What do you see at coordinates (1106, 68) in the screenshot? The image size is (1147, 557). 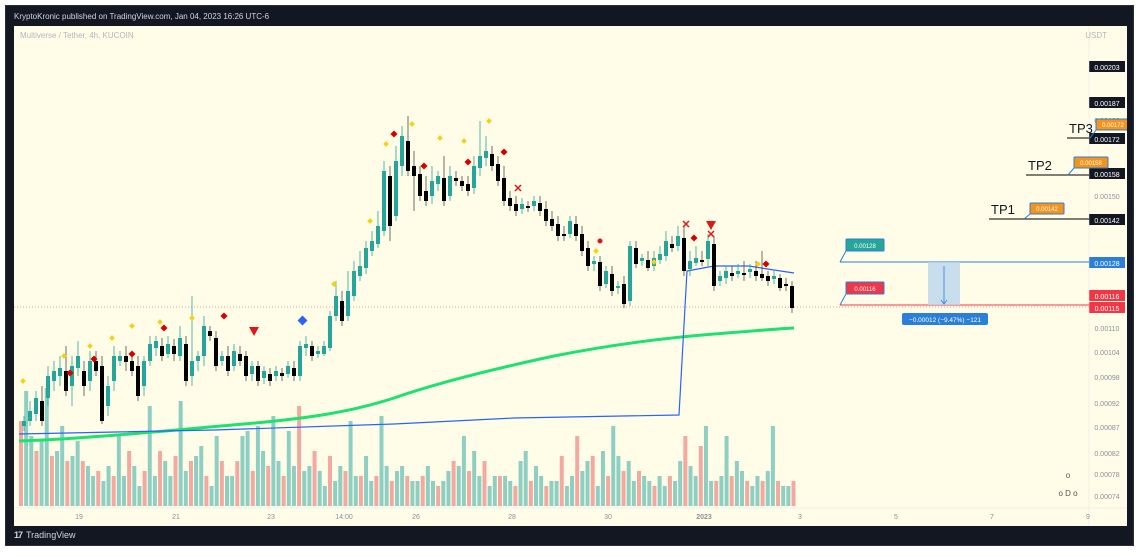 I see `price-axis-label: 0.00203` at bounding box center [1106, 68].